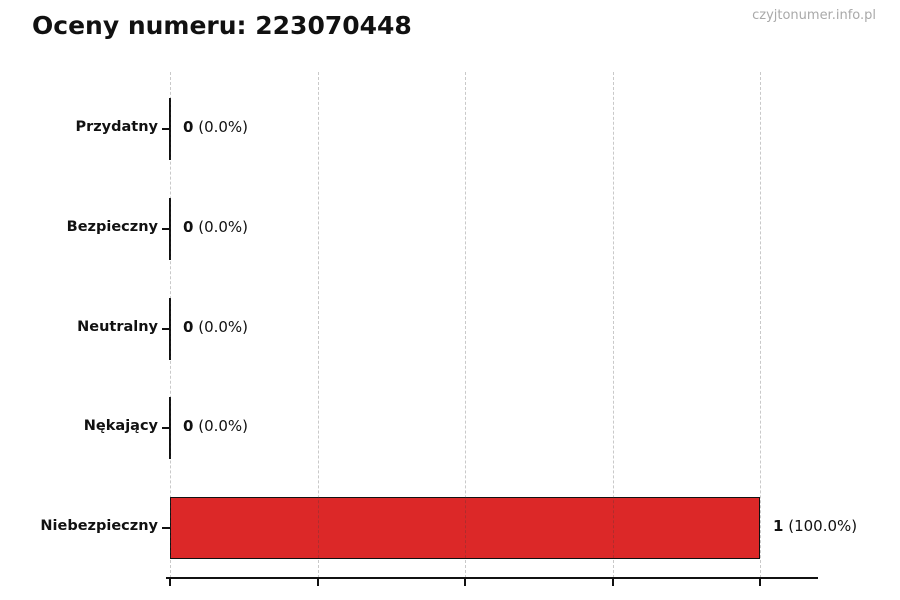  What do you see at coordinates (222, 25) in the screenshot?
I see `page-title: Oceny numeru: 223070448` at bounding box center [222, 25].